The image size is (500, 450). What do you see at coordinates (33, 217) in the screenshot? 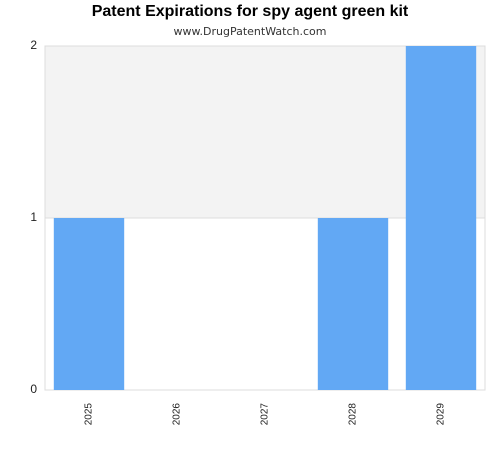
I see `y-tick-label-1: 1` at bounding box center [33, 217].